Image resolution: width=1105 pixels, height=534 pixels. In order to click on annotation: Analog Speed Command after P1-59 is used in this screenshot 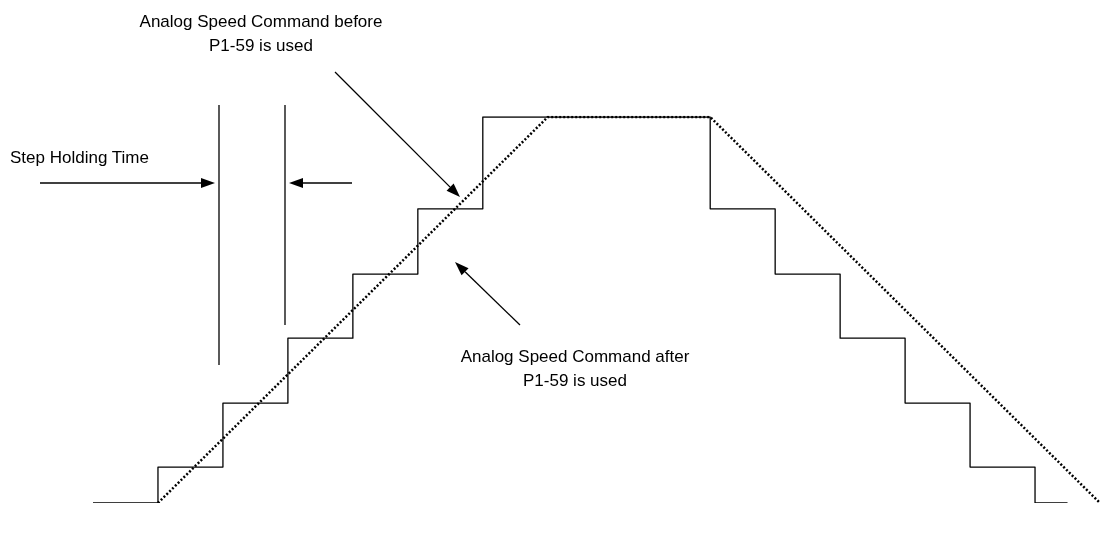, I will do `click(575, 369)`.